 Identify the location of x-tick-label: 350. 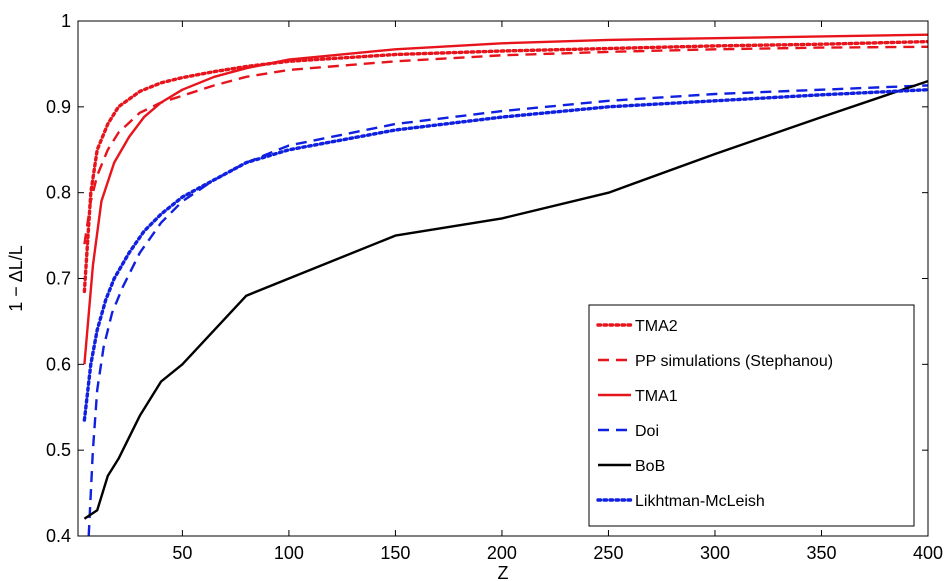
(821, 553).